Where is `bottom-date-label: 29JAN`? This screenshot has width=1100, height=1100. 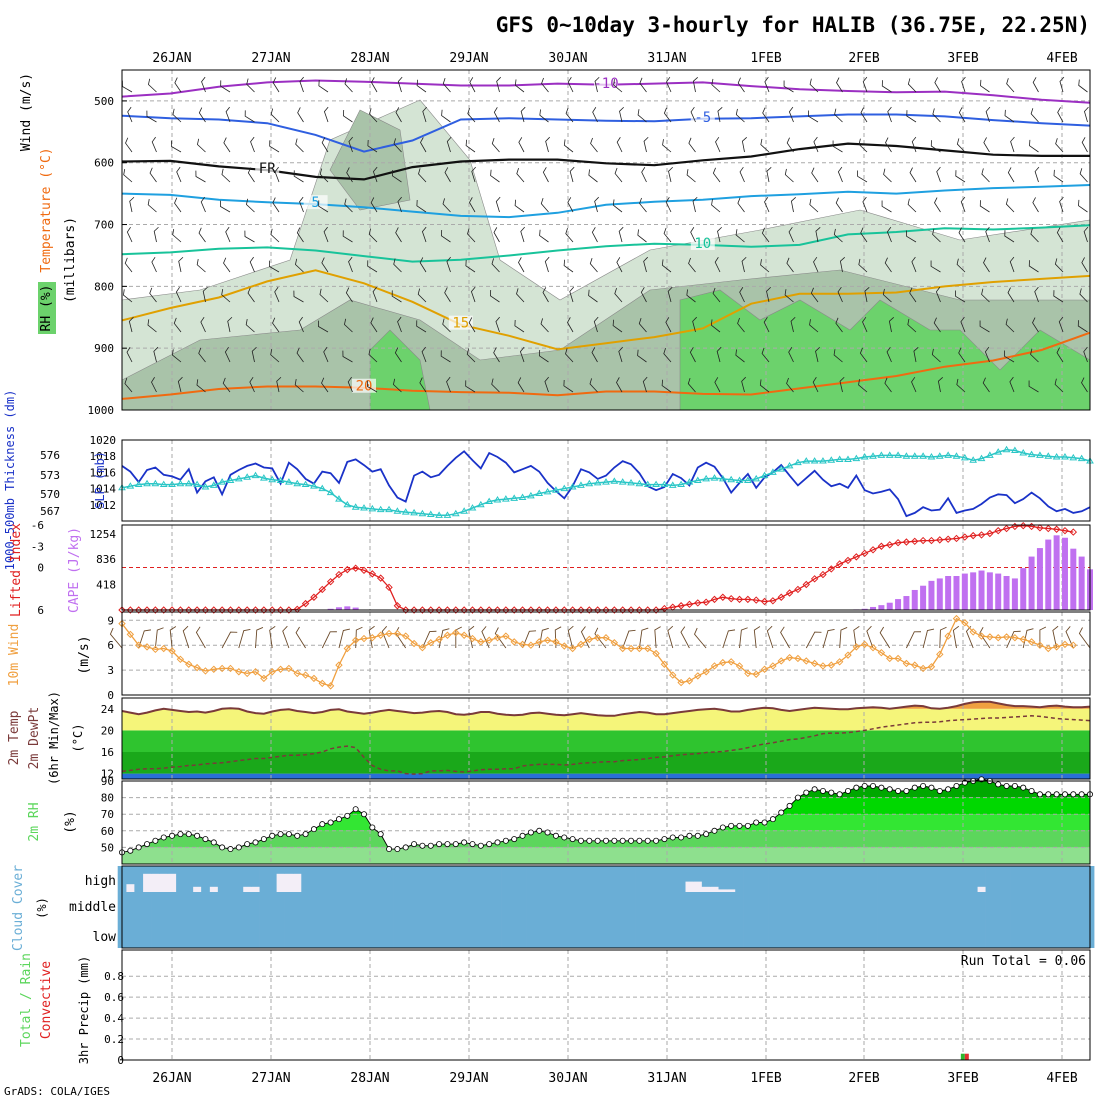 bottom-date-label: 29JAN is located at coordinates (468, 1078).